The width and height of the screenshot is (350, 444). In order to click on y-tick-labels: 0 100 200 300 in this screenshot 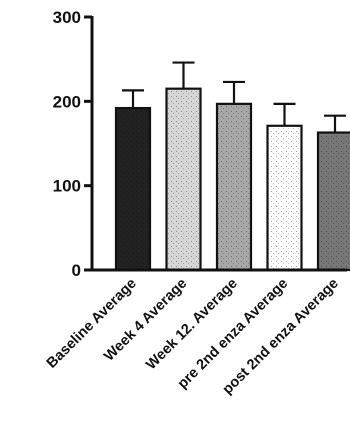, I will do `click(67, 144)`.